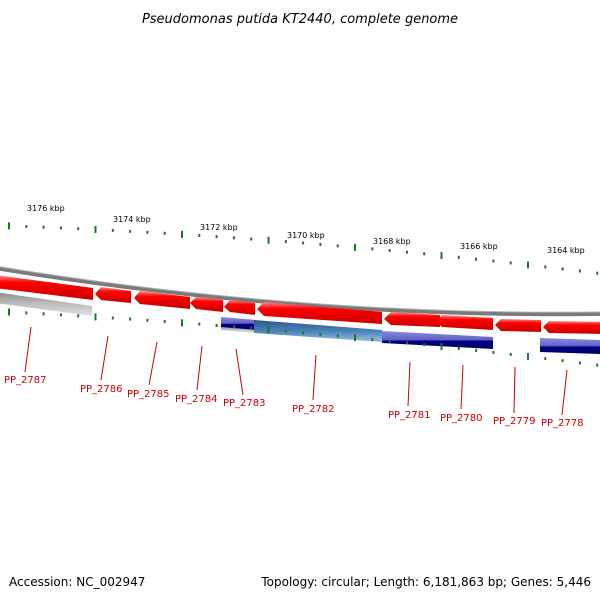 This screenshot has width=600, height=600. I want to click on scale-label: 3174 kbp, so click(132, 219).